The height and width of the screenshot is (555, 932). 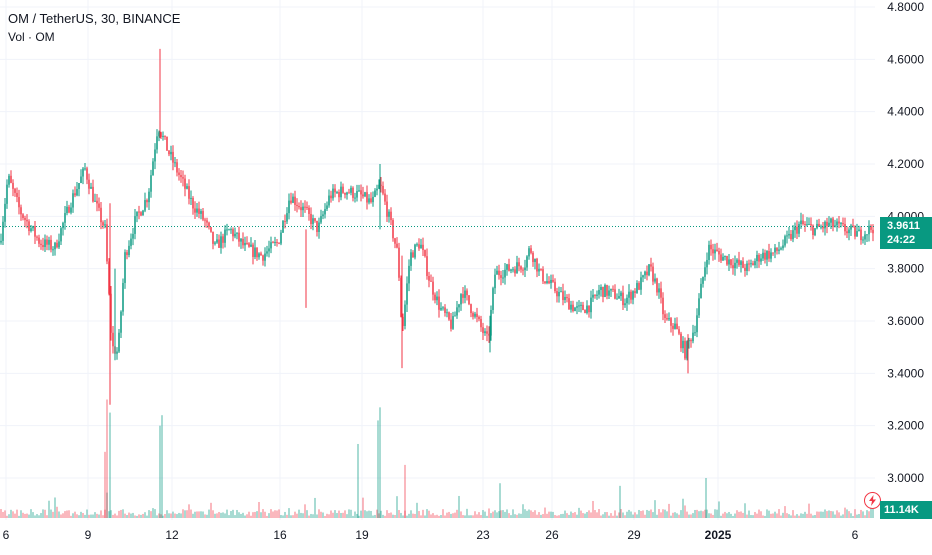 What do you see at coordinates (94, 18) in the screenshot?
I see `symbol-title: OM / TetherUS, 30, BINANCE` at bounding box center [94, 18].